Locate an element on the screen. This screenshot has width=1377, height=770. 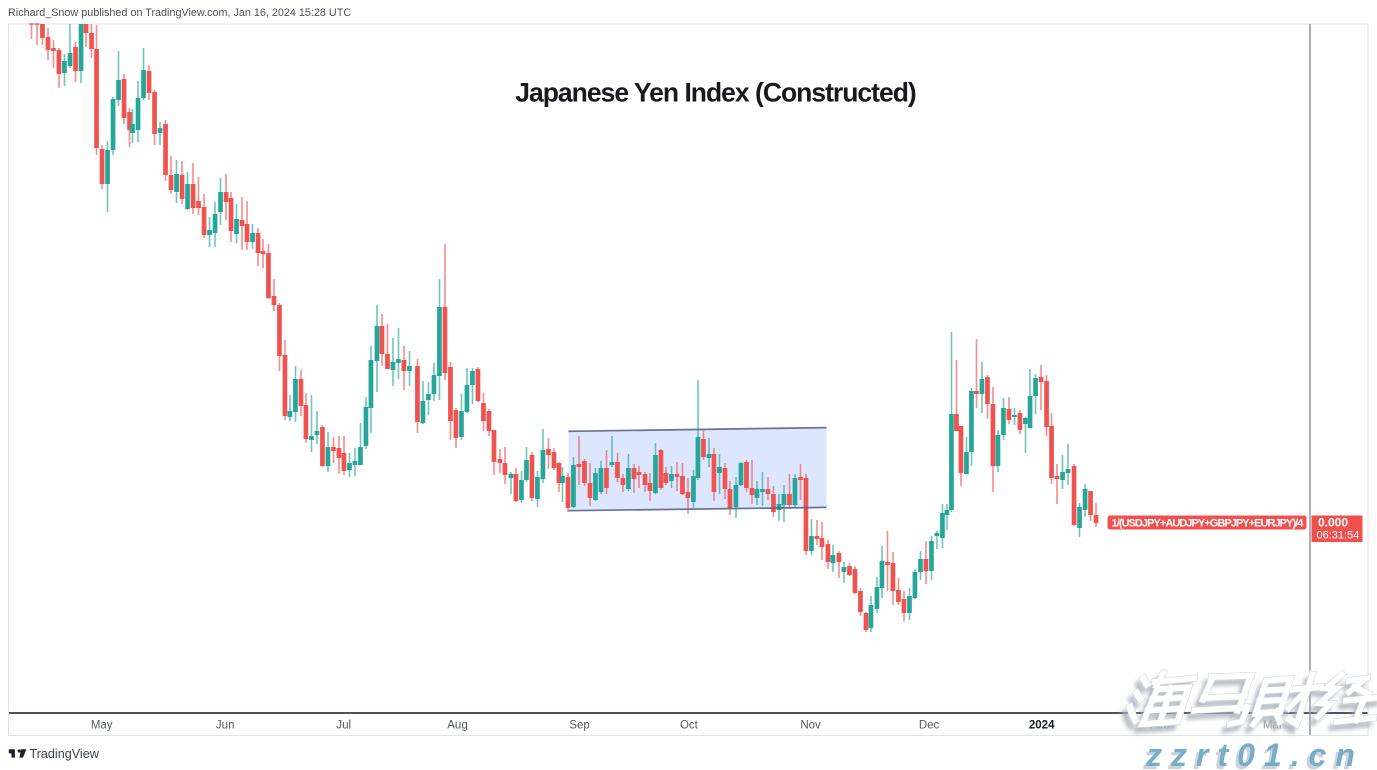
svg-text: 0.000 is located at coordinates (1333, 523).